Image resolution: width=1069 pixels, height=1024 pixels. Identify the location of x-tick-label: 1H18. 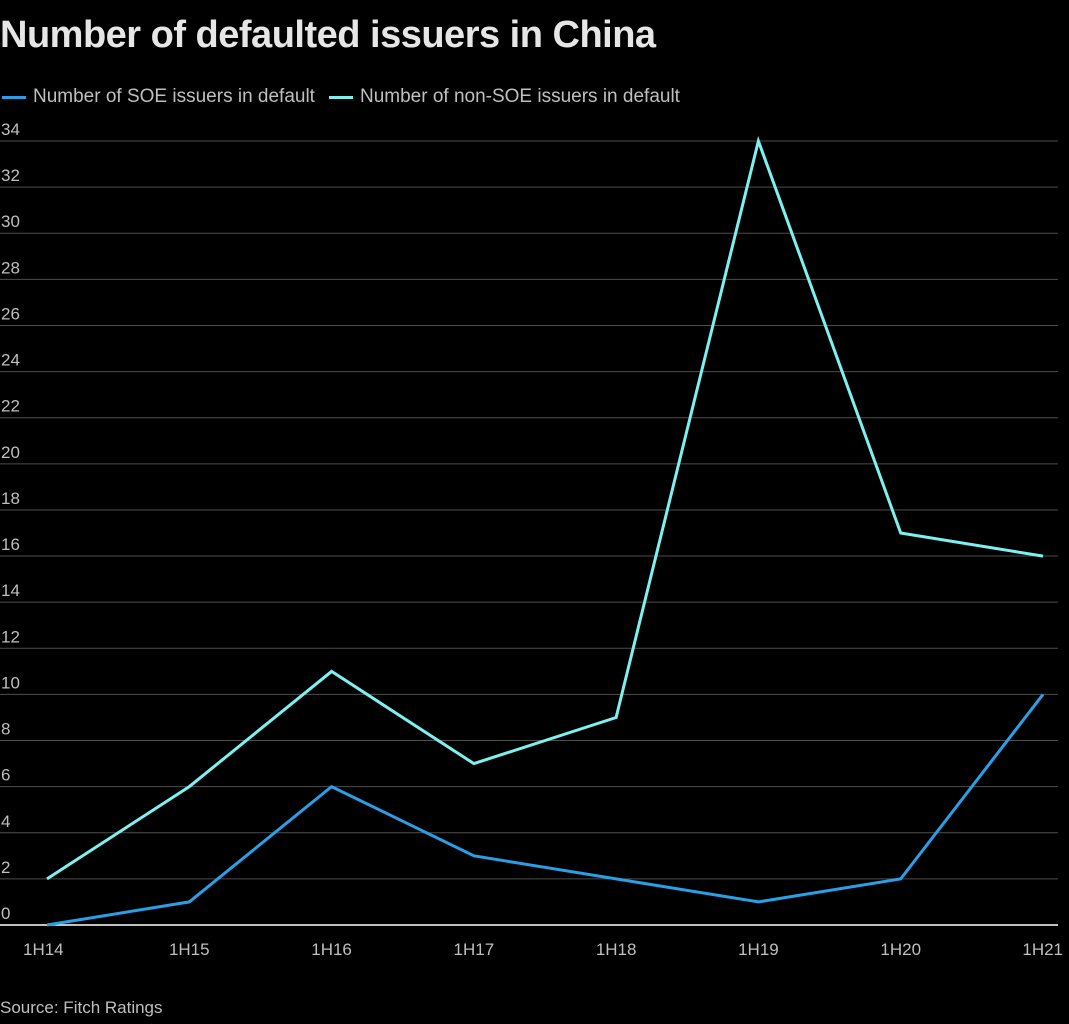
(616, 949).